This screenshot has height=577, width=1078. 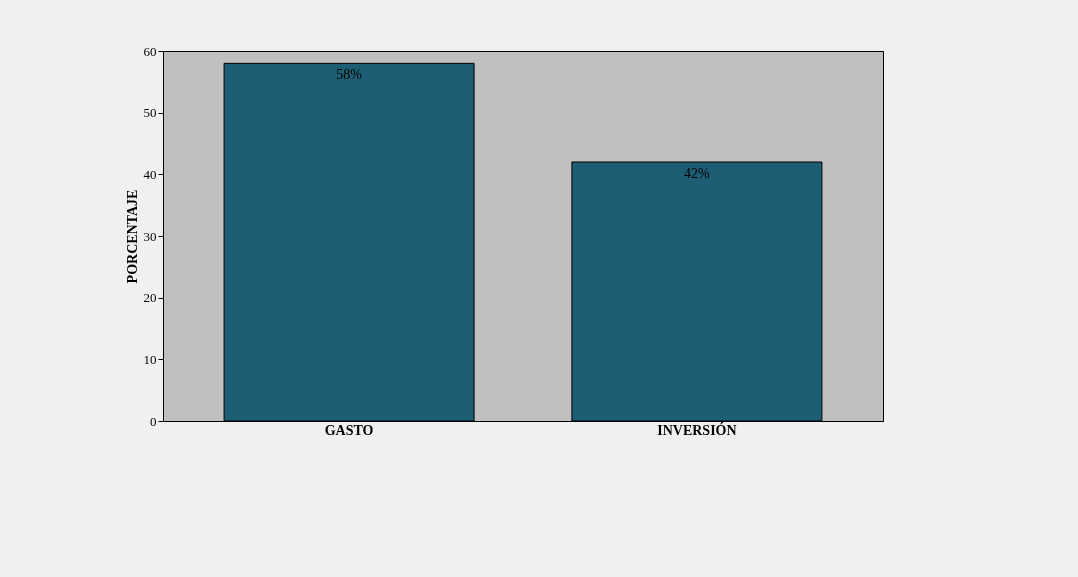 What do you see at coordinates (150, 174) in the screenshot?
I see `y-tick-label: 40` at bounding box center [150, 174].